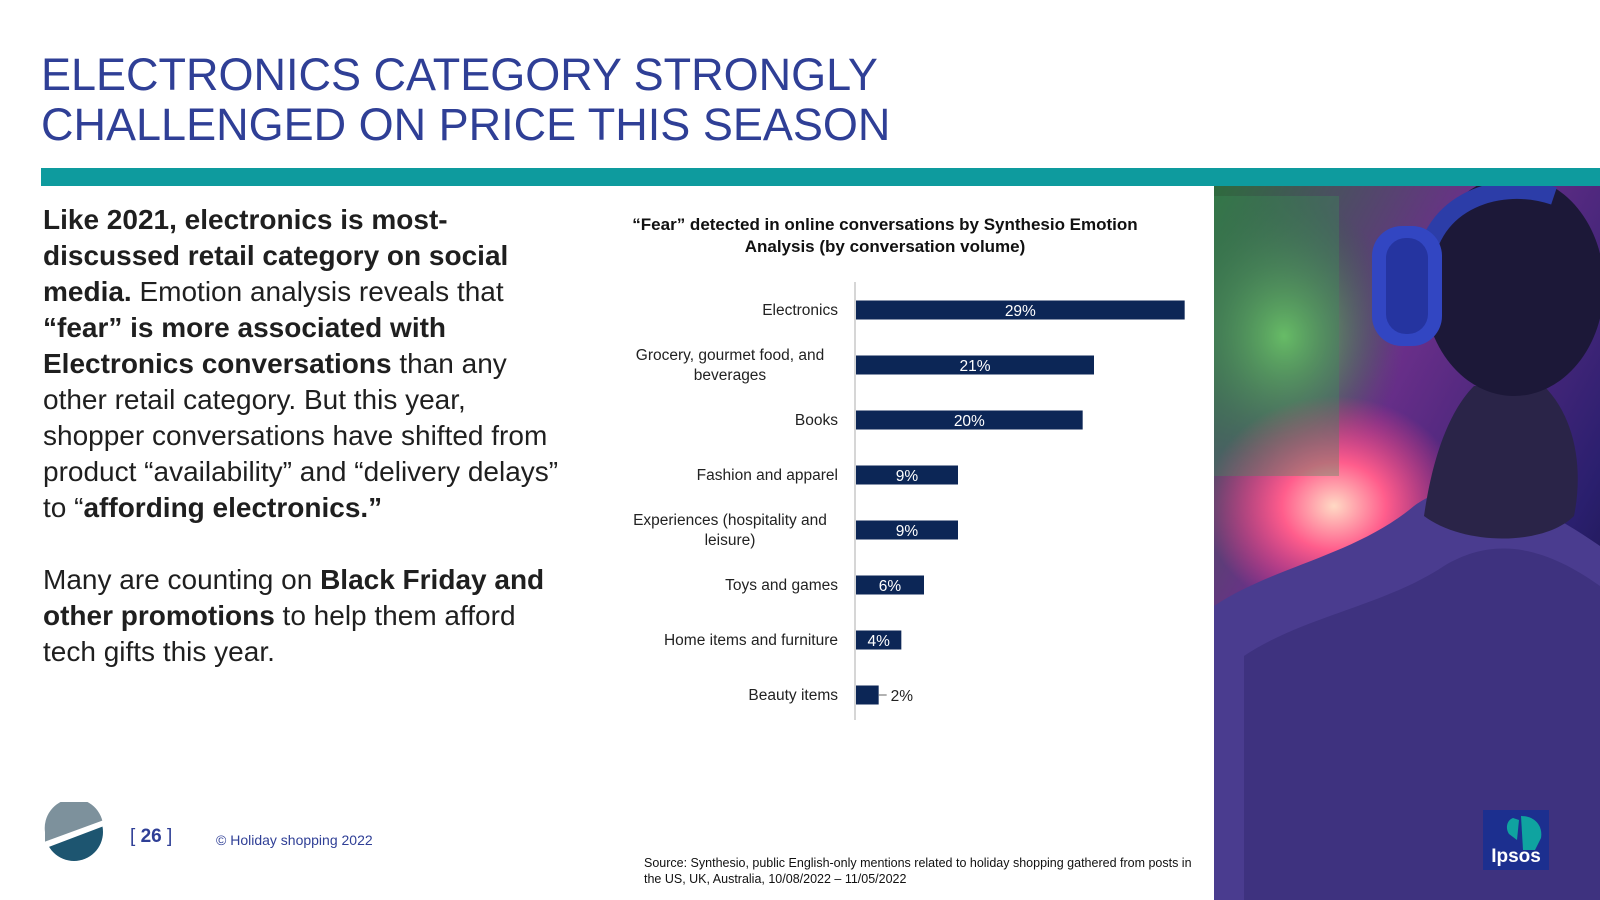  What do you see at coordinates (800, 310) in the screenshot?
I see `category-label: Electronics` at bounding box center [800, 310].